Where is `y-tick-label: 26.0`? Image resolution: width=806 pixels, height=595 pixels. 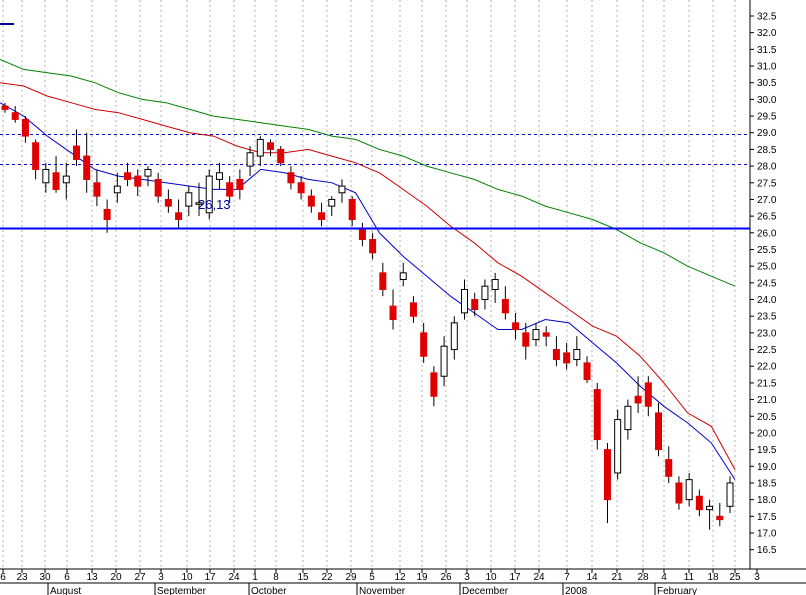
y-tick-label: 26.0 is located at coordinates (767, 233).